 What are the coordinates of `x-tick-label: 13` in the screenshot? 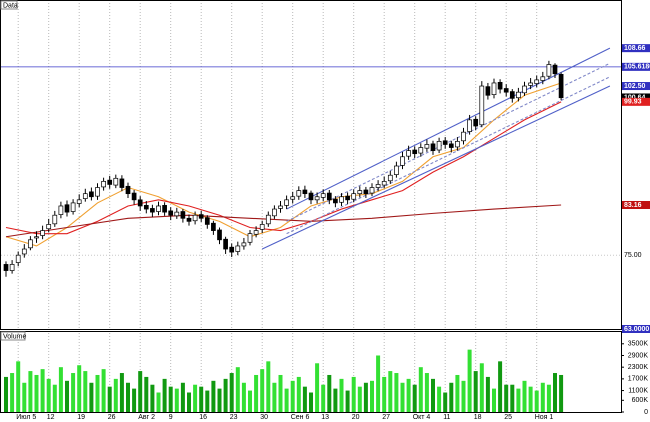 It's located at (325, 417).